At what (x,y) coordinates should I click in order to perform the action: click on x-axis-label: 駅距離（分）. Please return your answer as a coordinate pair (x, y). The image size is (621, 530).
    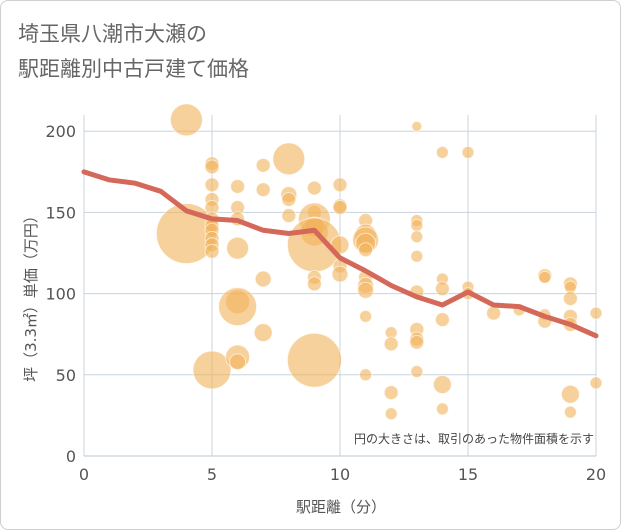
    Looking at the image, I should click on (341, 507).